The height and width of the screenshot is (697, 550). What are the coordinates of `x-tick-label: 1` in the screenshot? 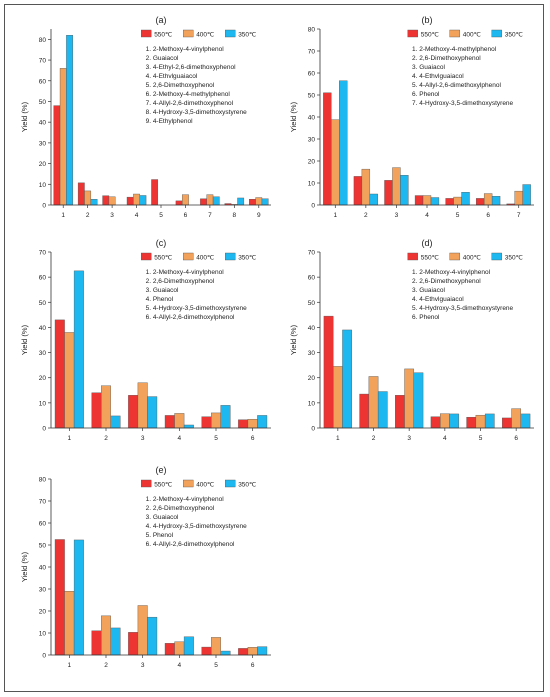 It's located at (335, 215).